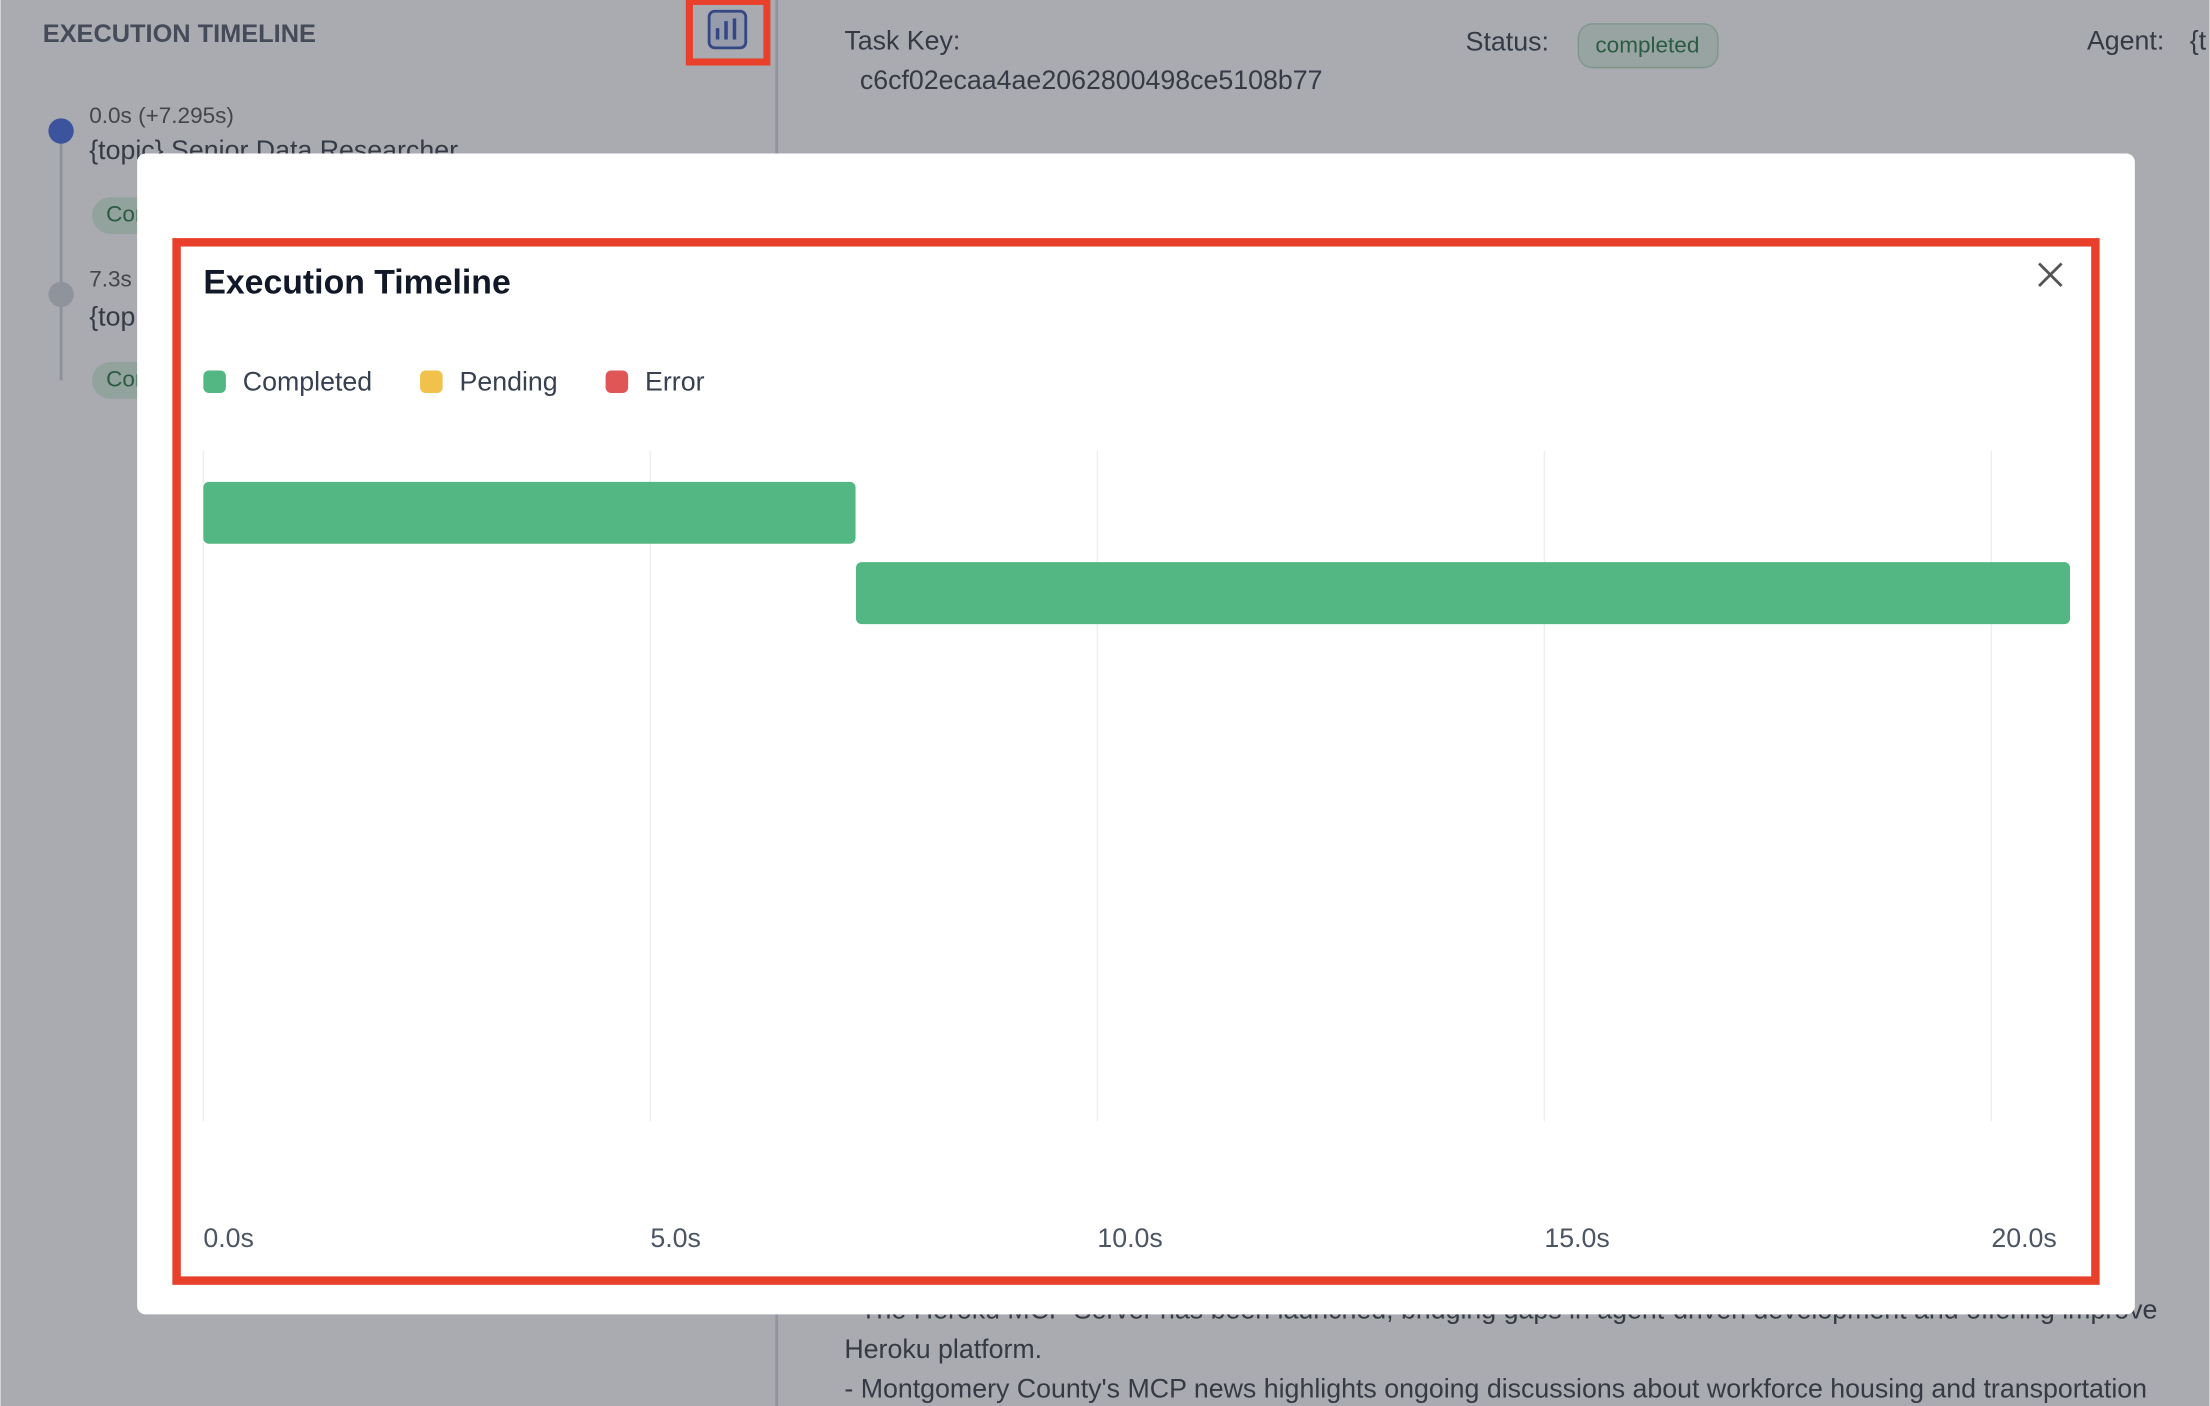 The height and width of the screenshot is (1406, 2210). Describe the element at coordinates (726, 29) in the screenshot. I see `chart-icon` at that location.